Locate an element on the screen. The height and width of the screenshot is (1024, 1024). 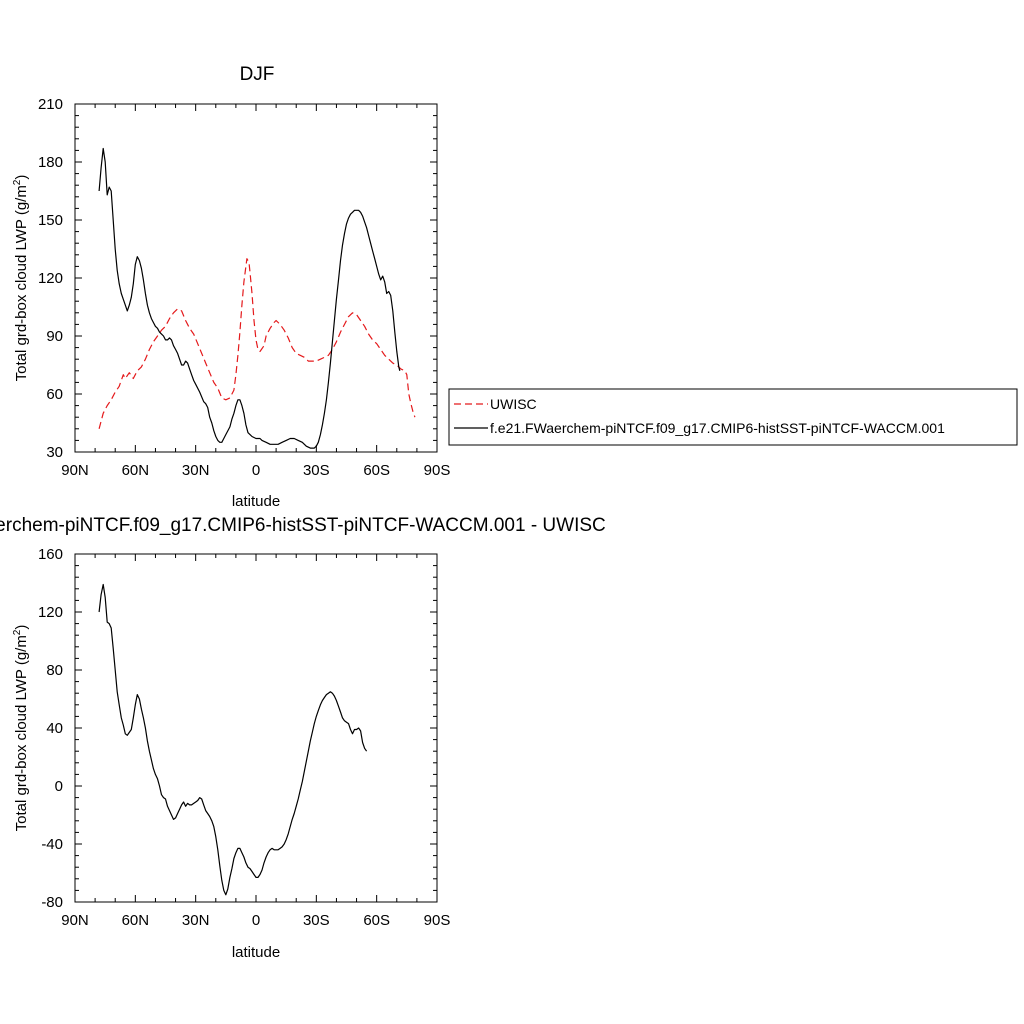
bottom-ticks-group is located at coordinates (256, 728).